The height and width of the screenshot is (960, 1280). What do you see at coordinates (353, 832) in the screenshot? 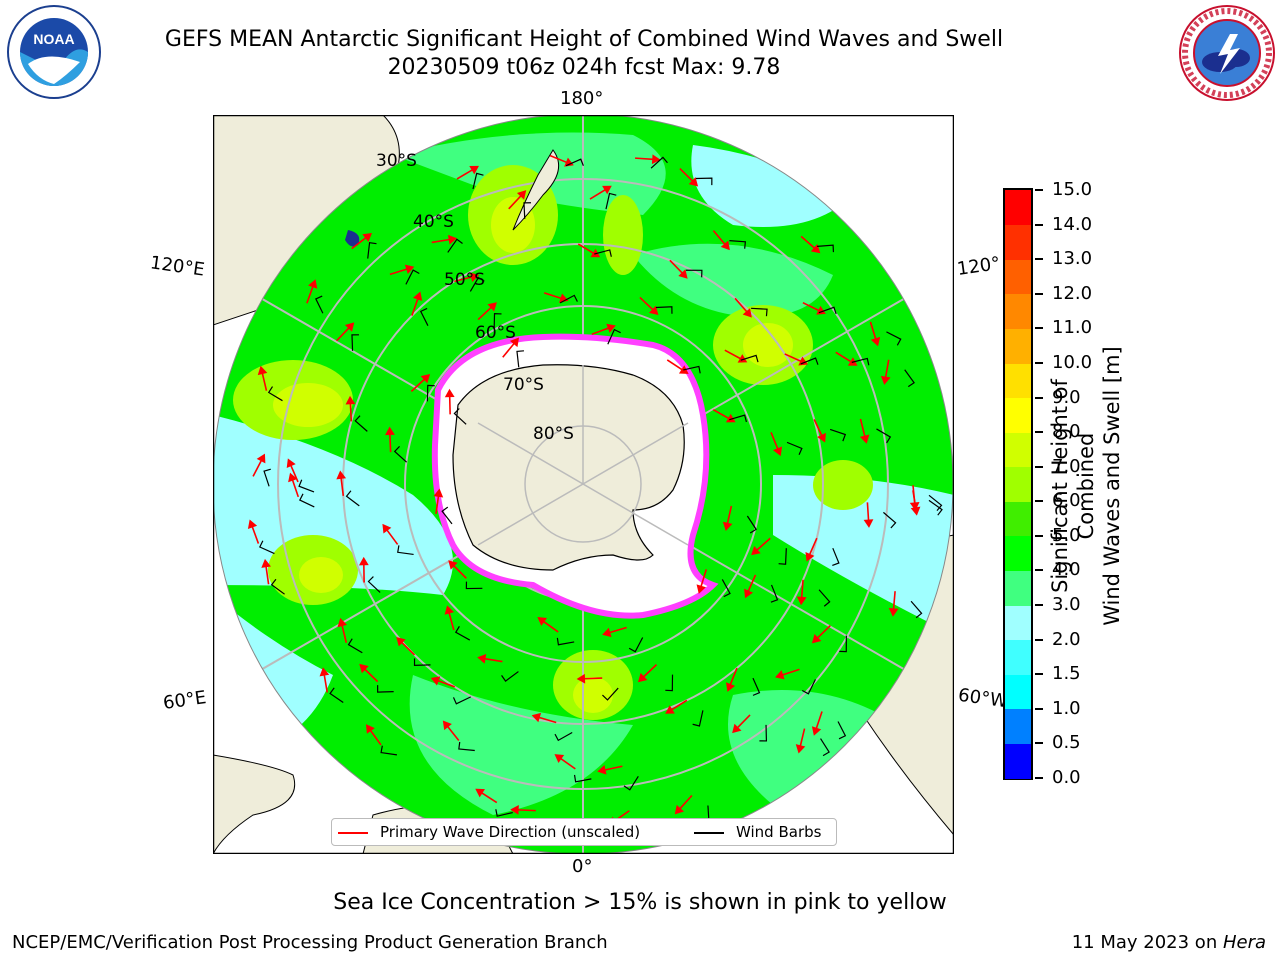
I see `legend-wave-line` at bounding box center [353, 832].